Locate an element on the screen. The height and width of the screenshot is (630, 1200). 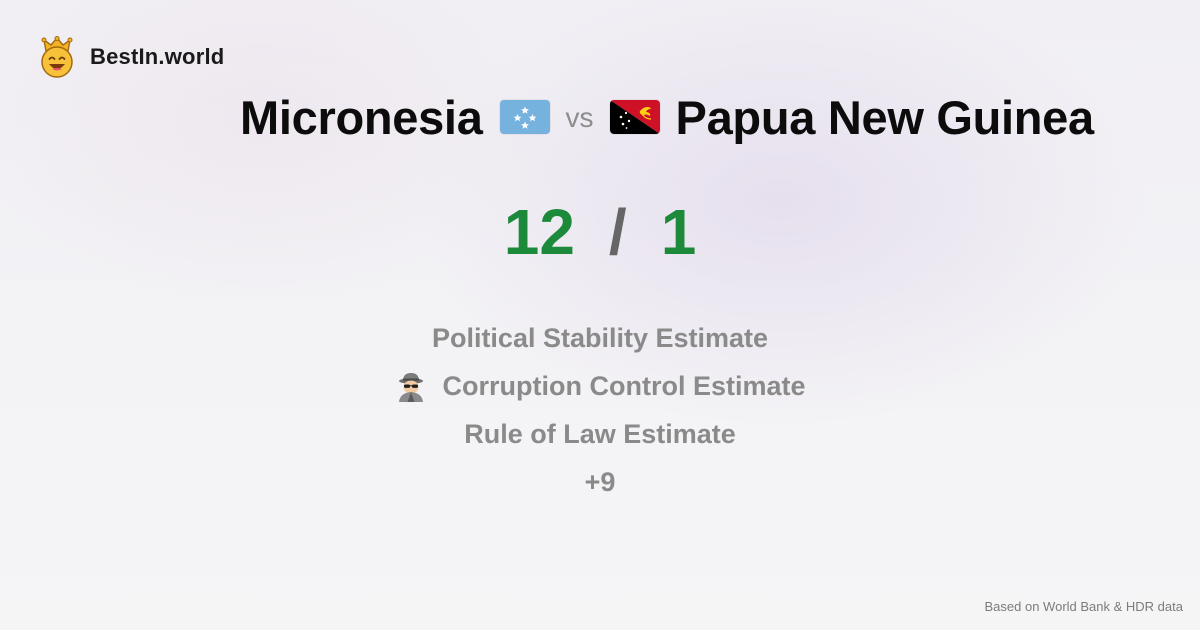
comparison-title: Micronesia vs Papua is located at coordinates (667, 117).